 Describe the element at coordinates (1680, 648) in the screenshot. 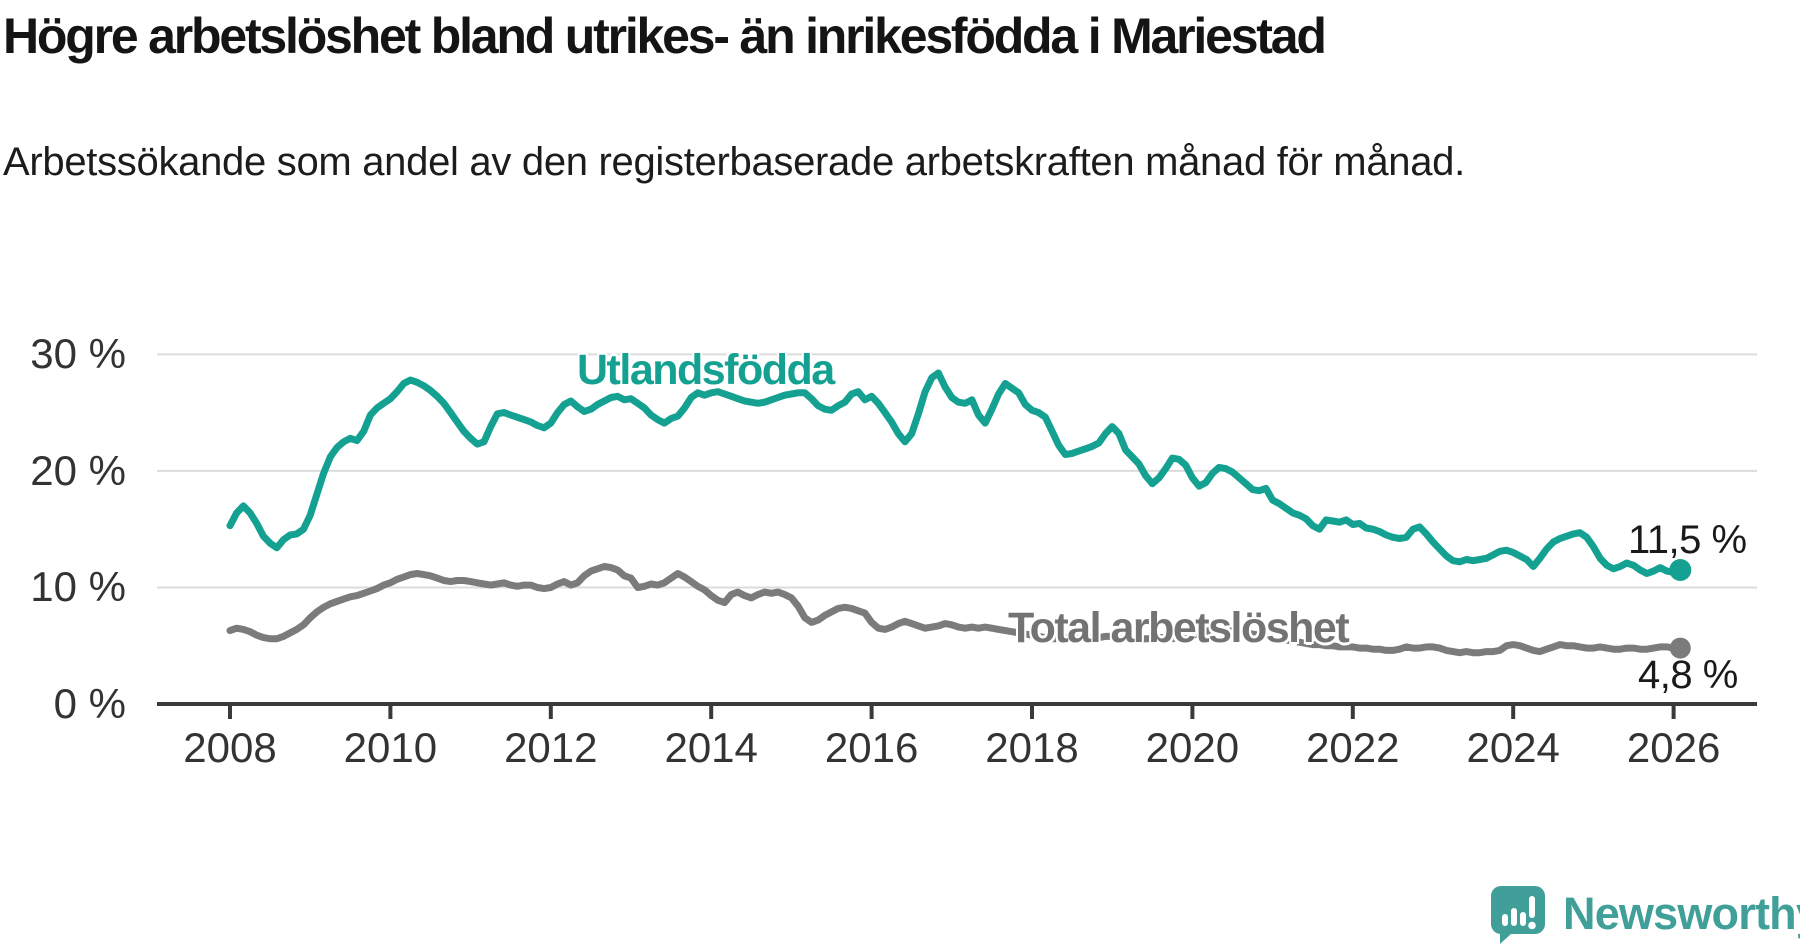

I see `end-dot-total-arbetsloshet` at that location.